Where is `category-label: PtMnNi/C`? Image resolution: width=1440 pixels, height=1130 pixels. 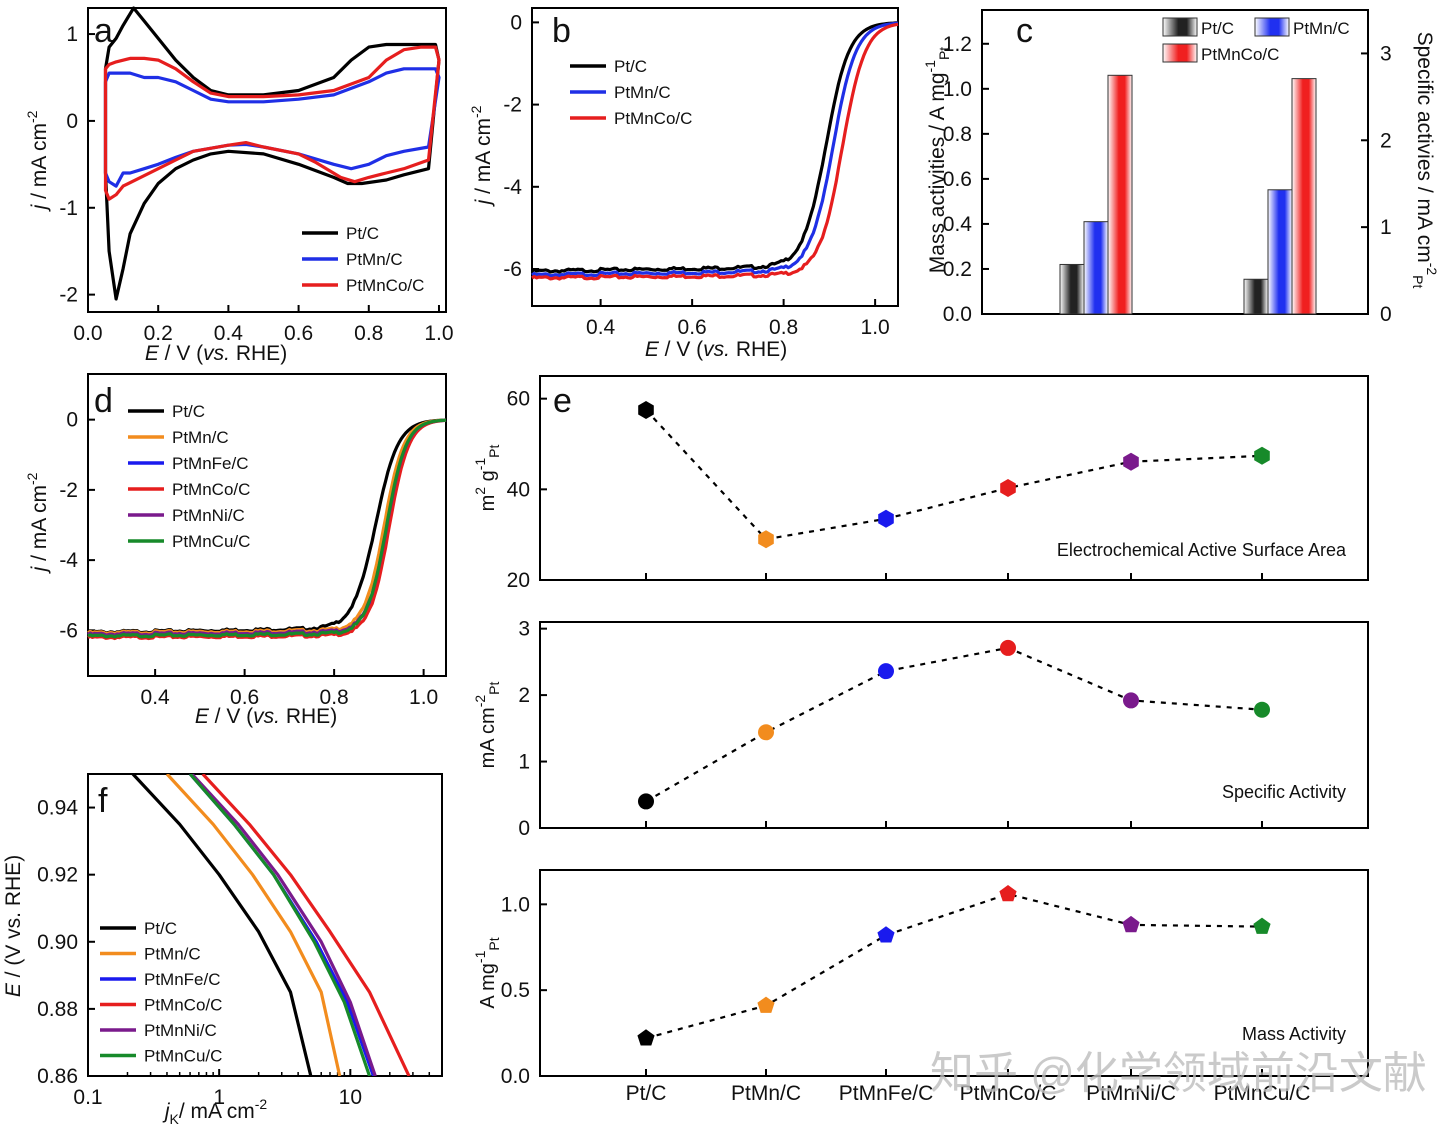 category-label: PtMnNi/C is located at coordinates (1131, 1093).